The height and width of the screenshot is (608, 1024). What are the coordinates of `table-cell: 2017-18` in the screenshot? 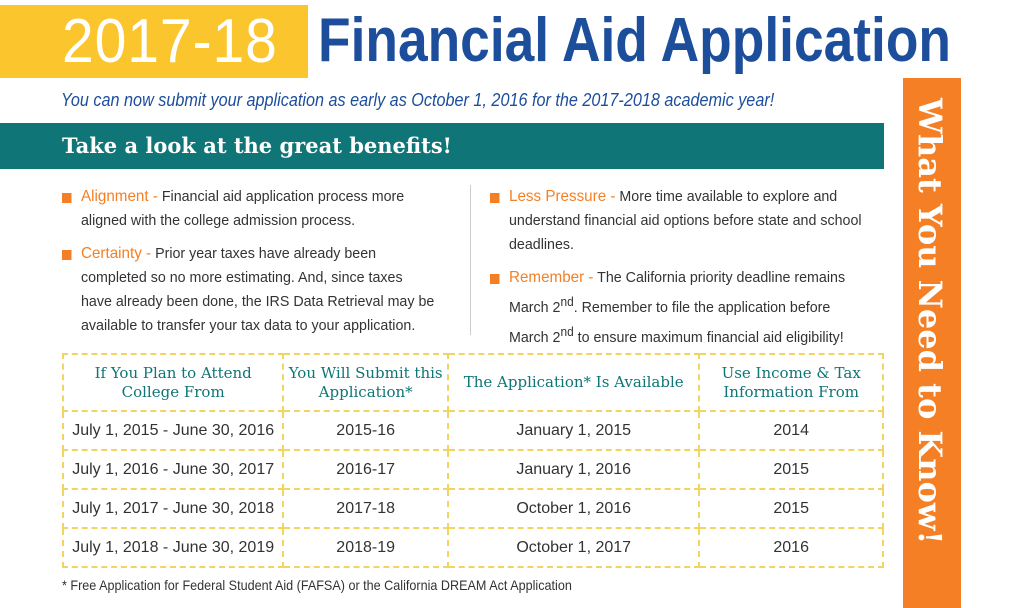 It's located at (366, 508).